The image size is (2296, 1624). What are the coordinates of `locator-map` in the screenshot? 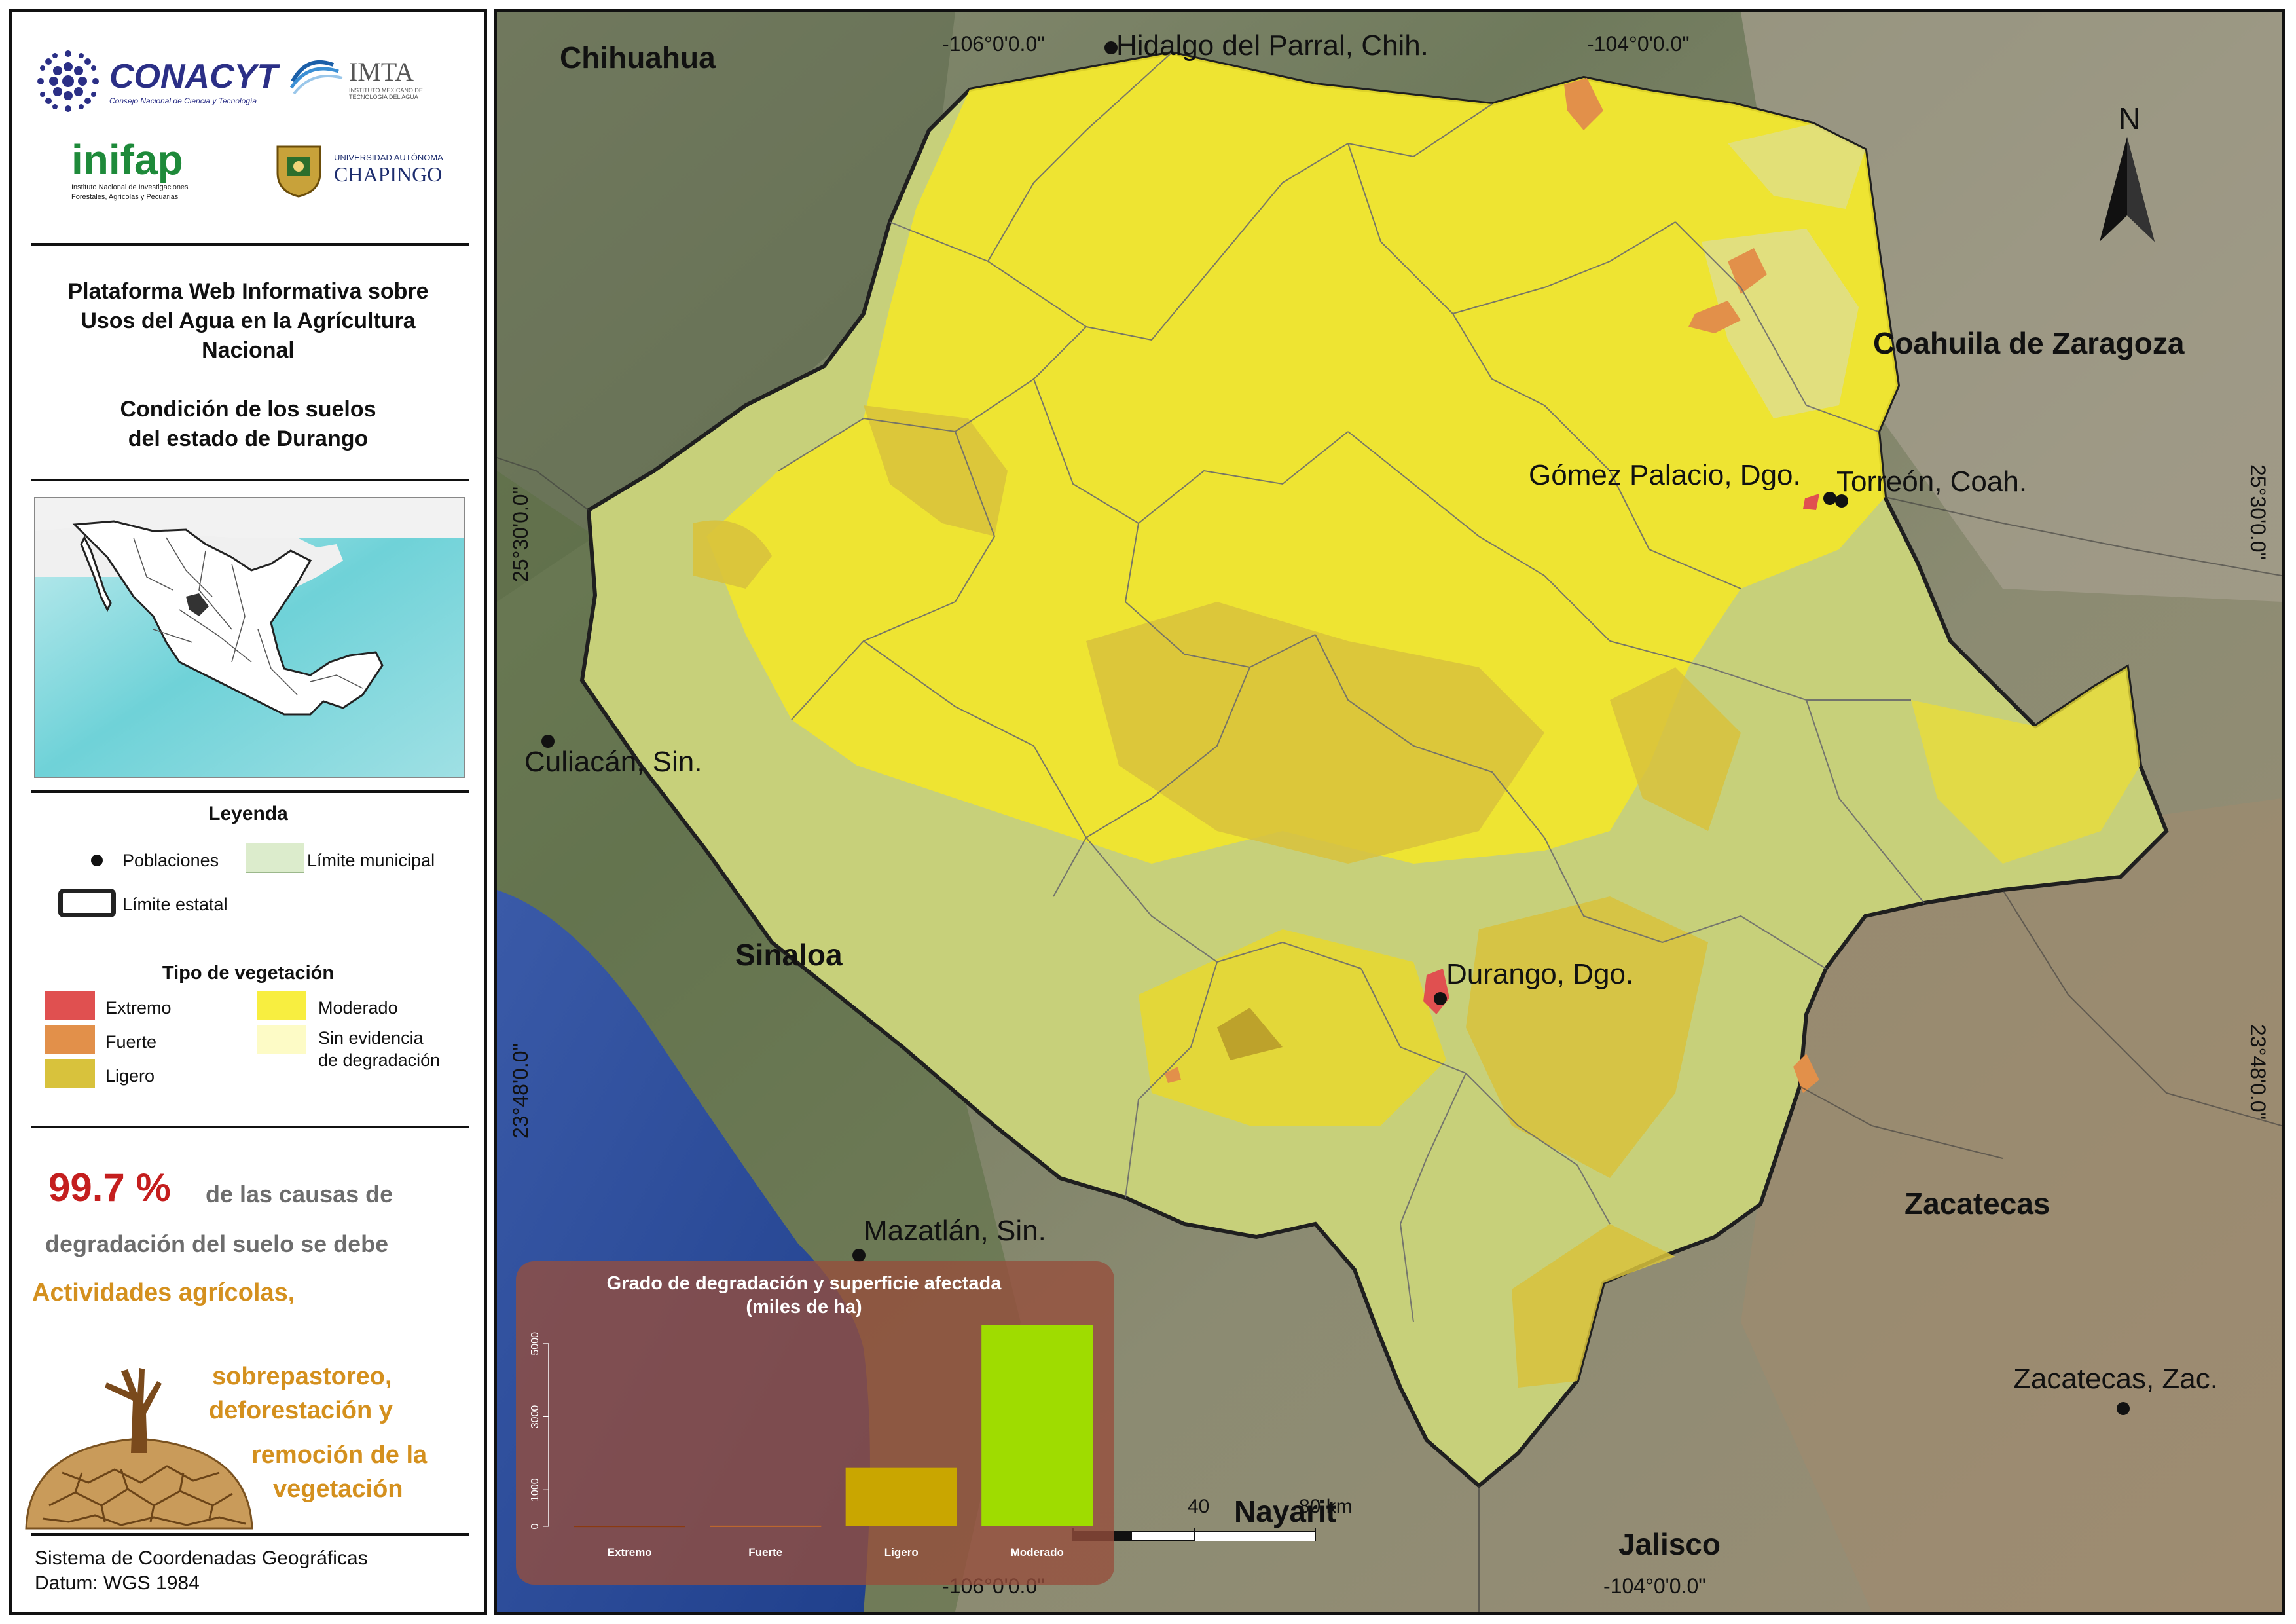 It's located at (249, 637).